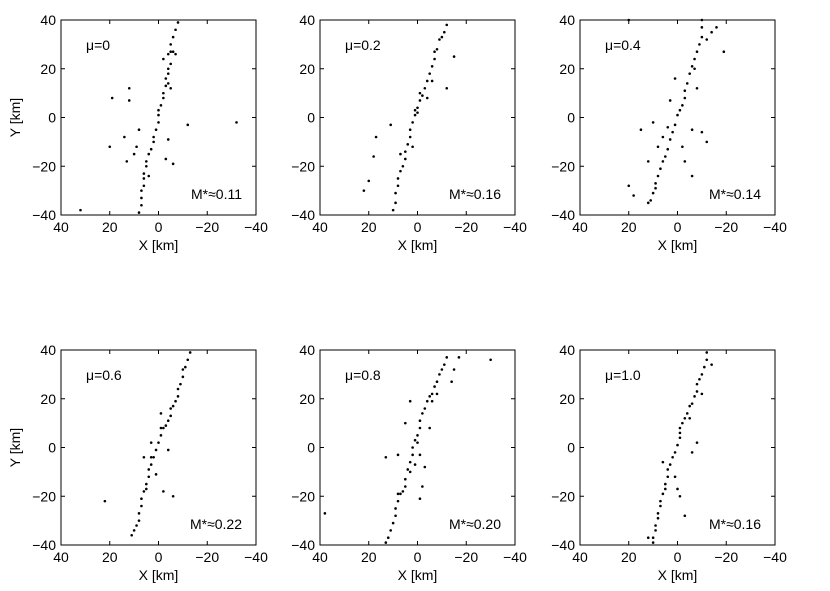 The height and width of the screenshot is (591, 830). I want to click on mu-annotation: μ=0.6, so click(104, 375).